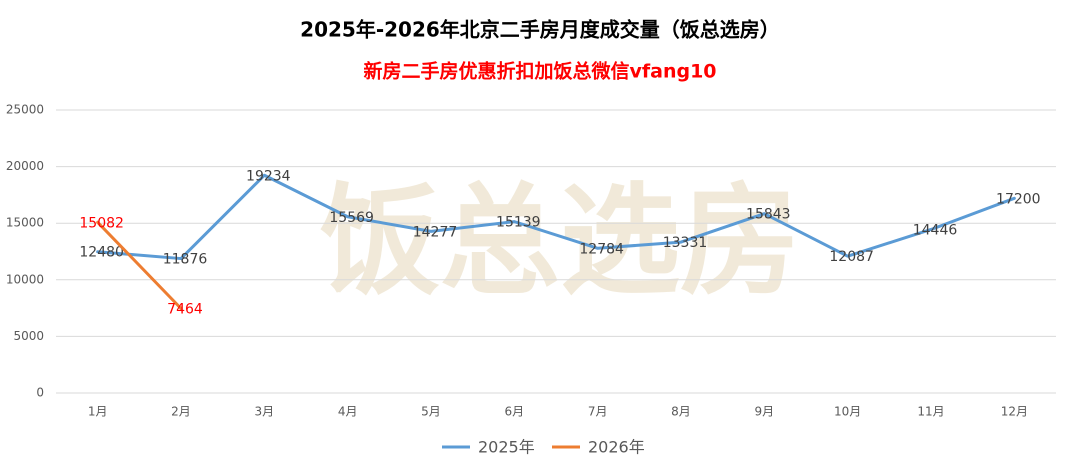 The width and height of the screenshot is (1080, 472). Describe the element at coordinates (101, 223) in the screenshot. I see `data-label: 15082` at that location.